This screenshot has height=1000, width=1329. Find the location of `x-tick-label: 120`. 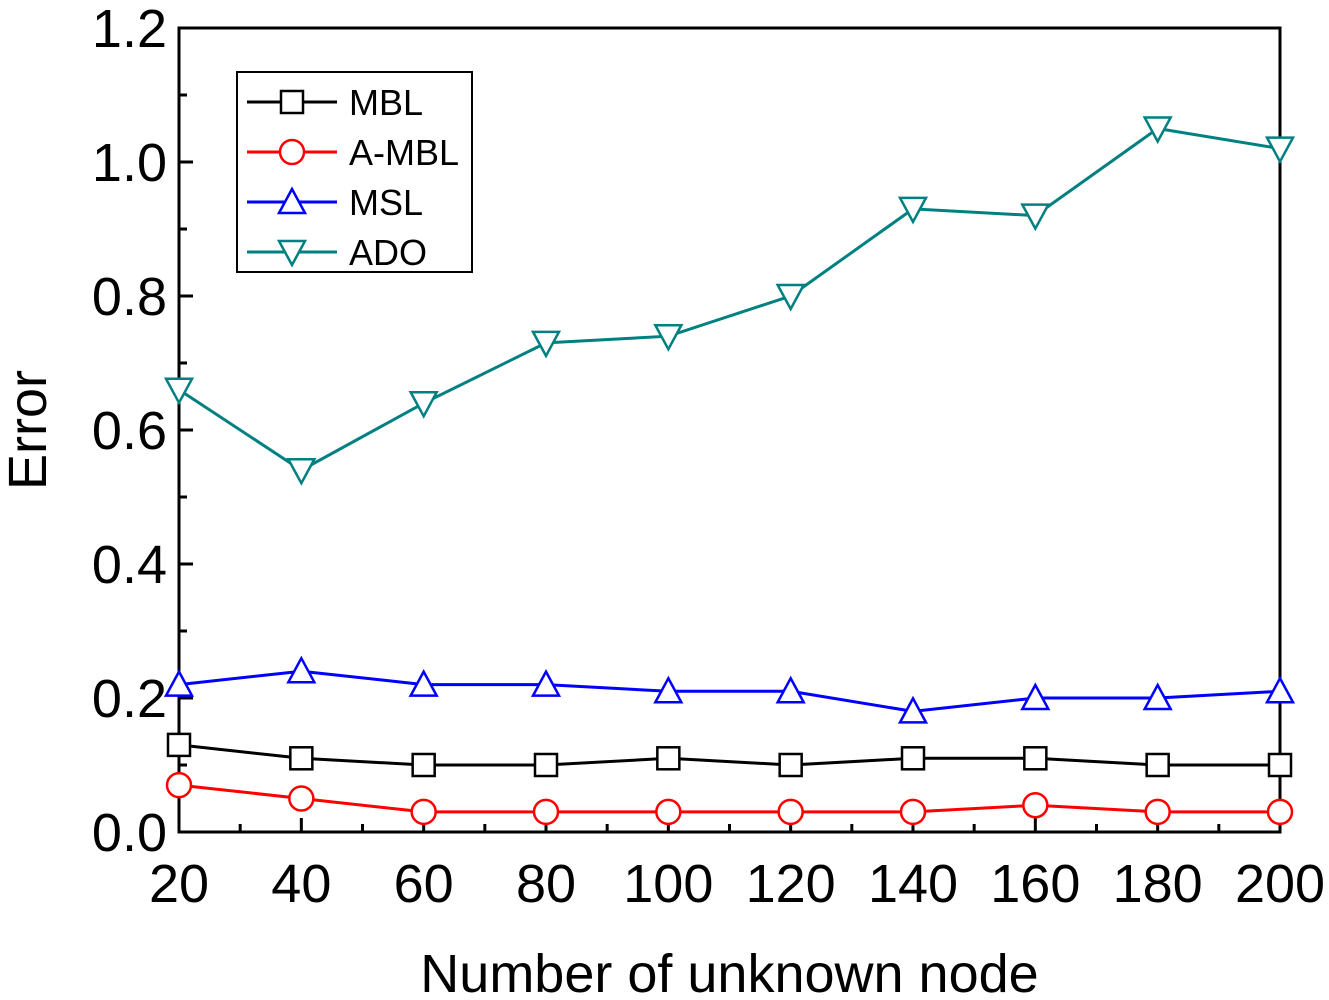

x-tick-label: 120 is located at coordinates (791, 884).